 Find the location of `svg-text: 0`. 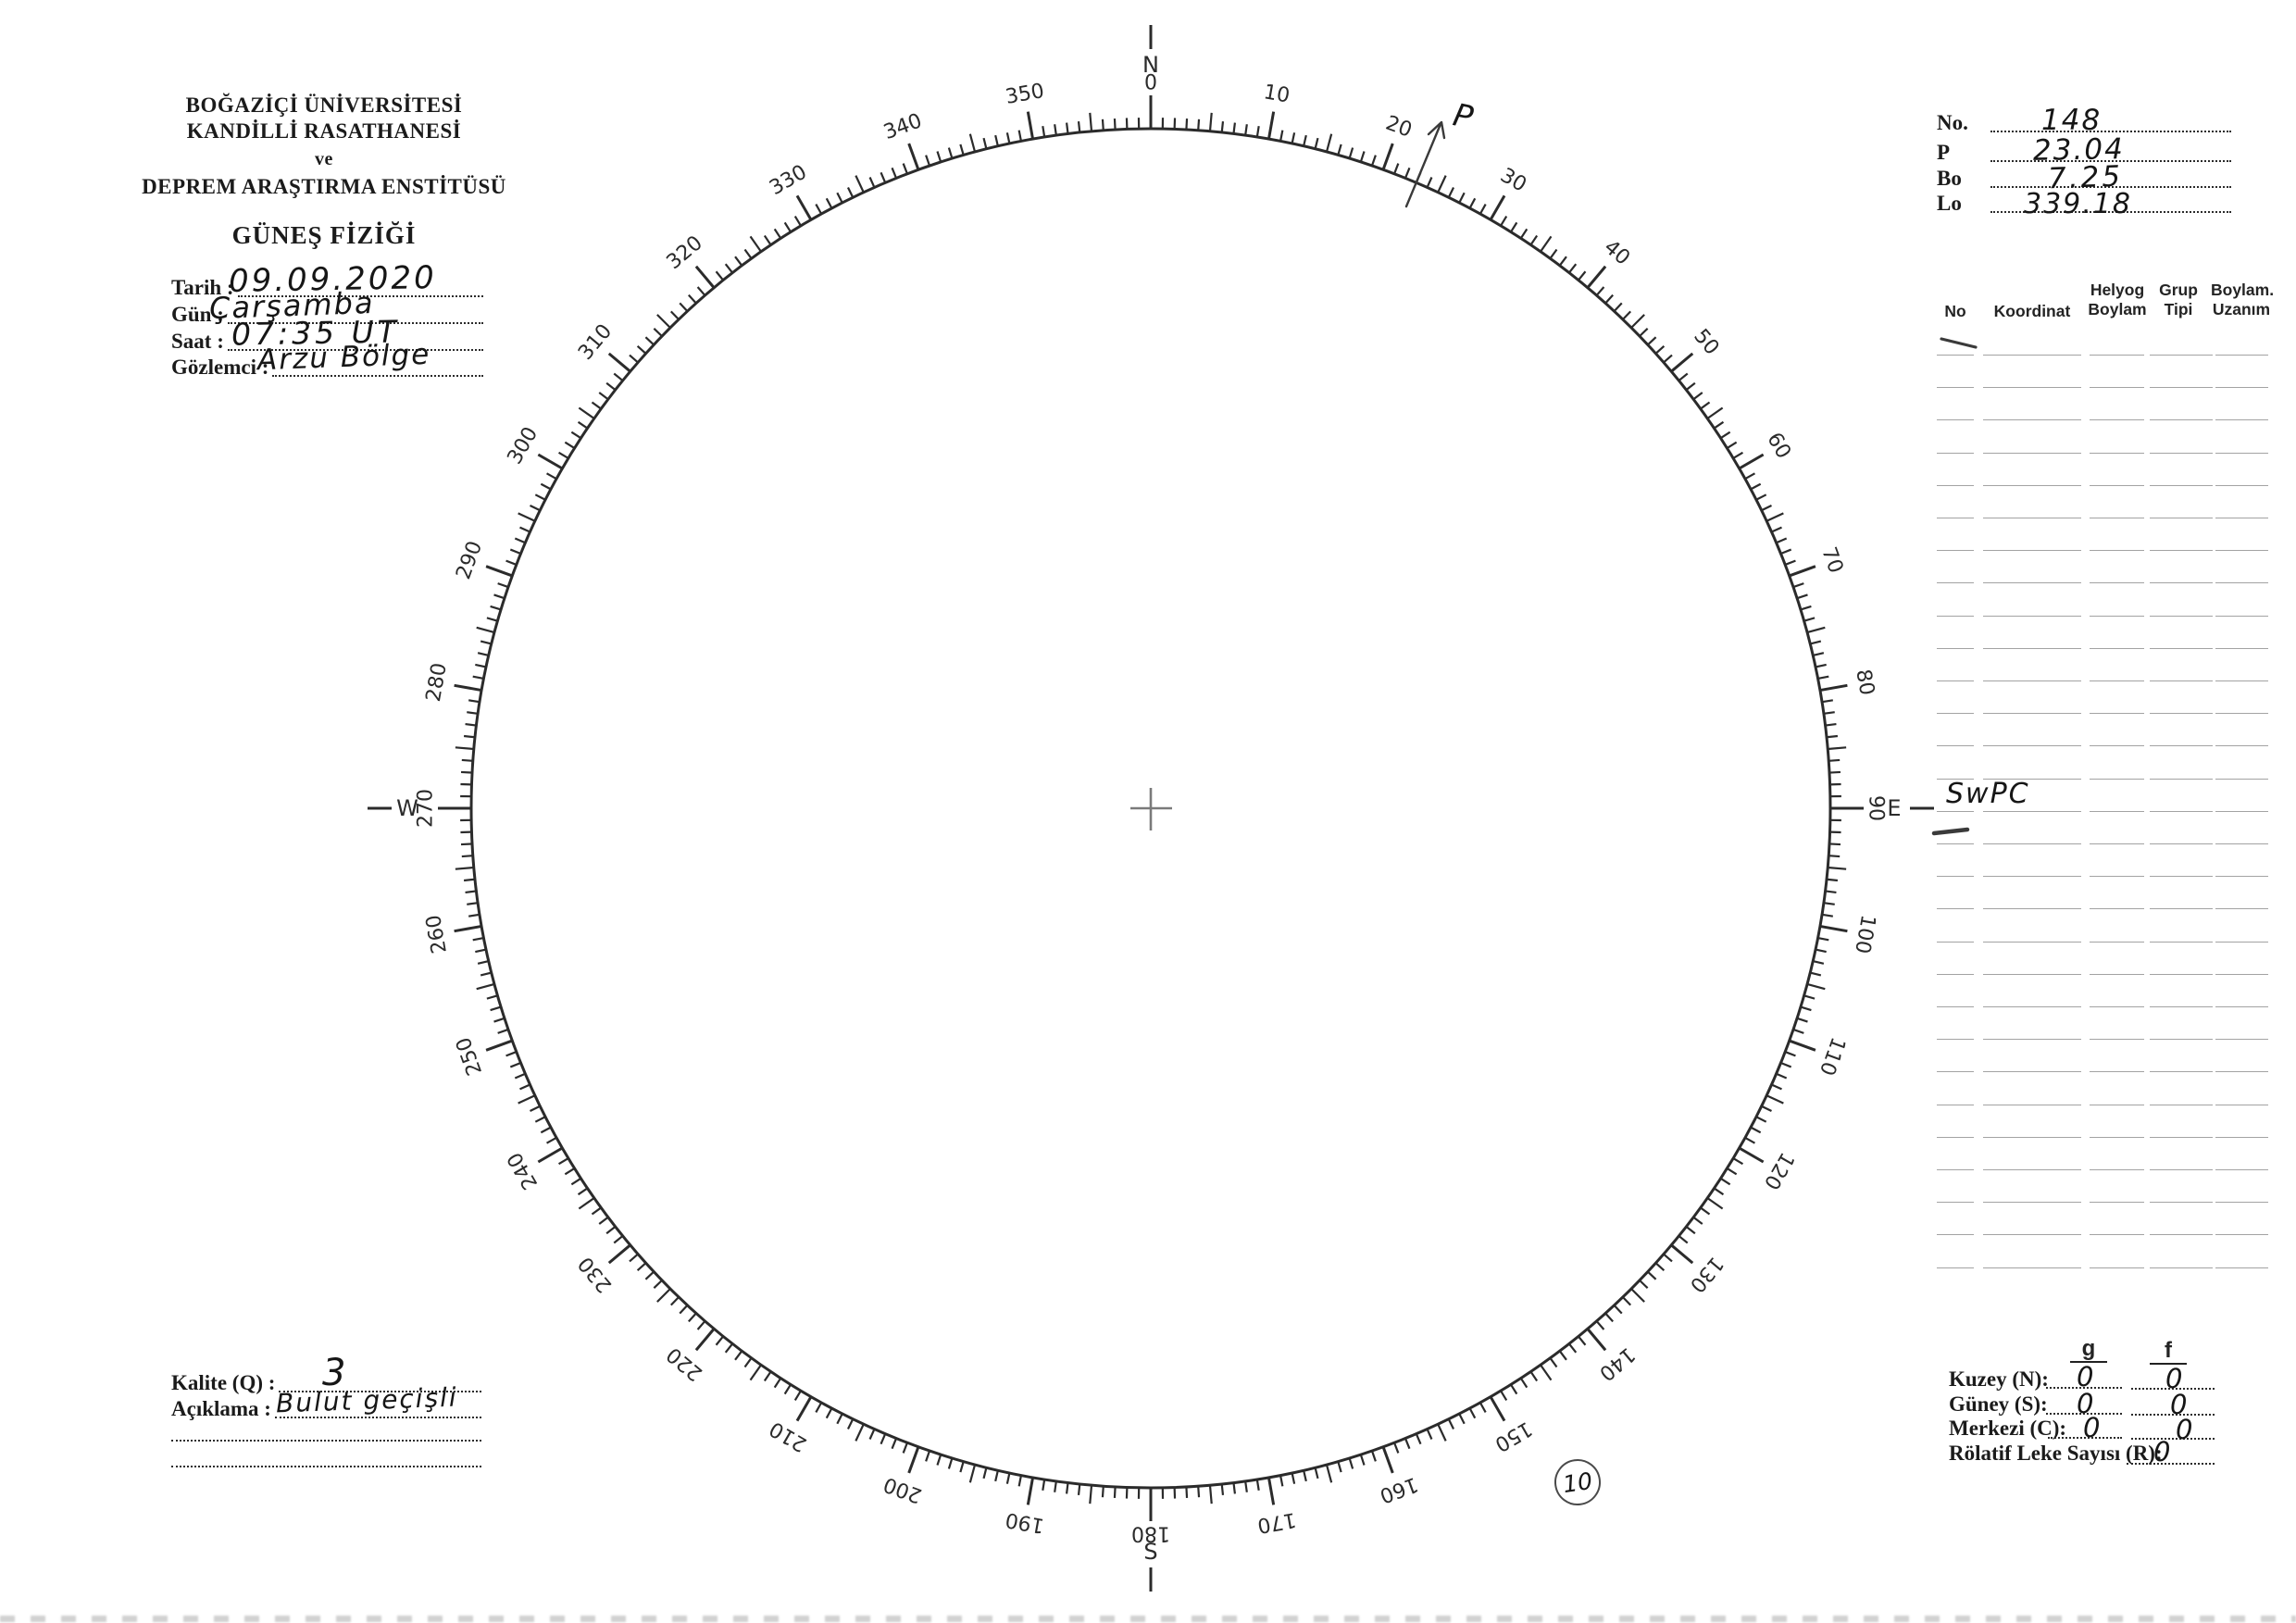

svg-text: 0 is located at coordinates (1150, 83).